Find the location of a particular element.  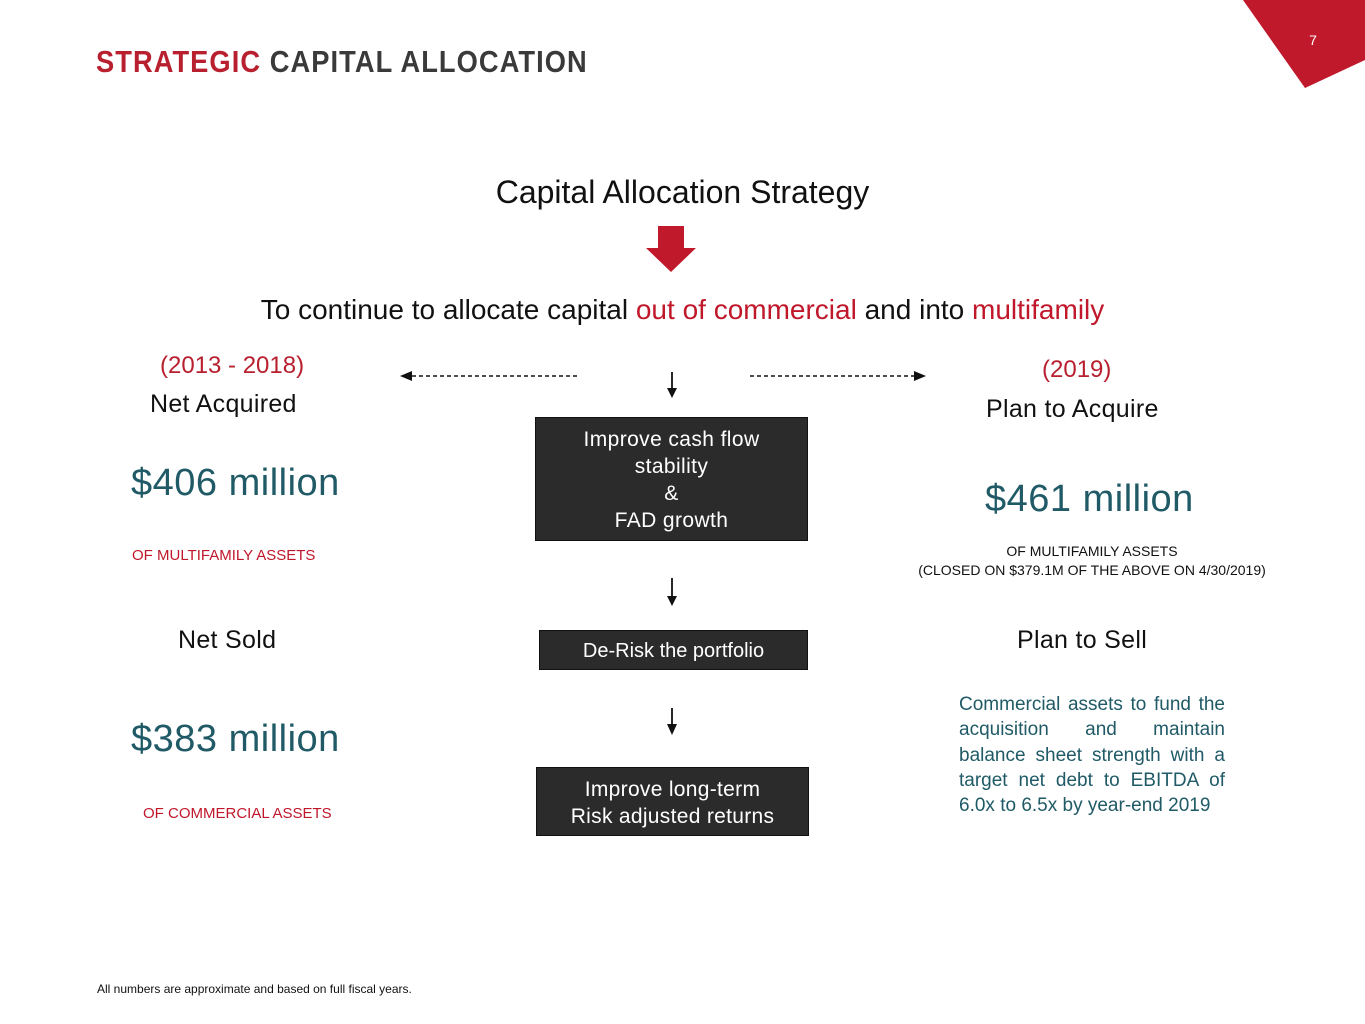

goal-text-2: and into is located at coordinates (914, 309).